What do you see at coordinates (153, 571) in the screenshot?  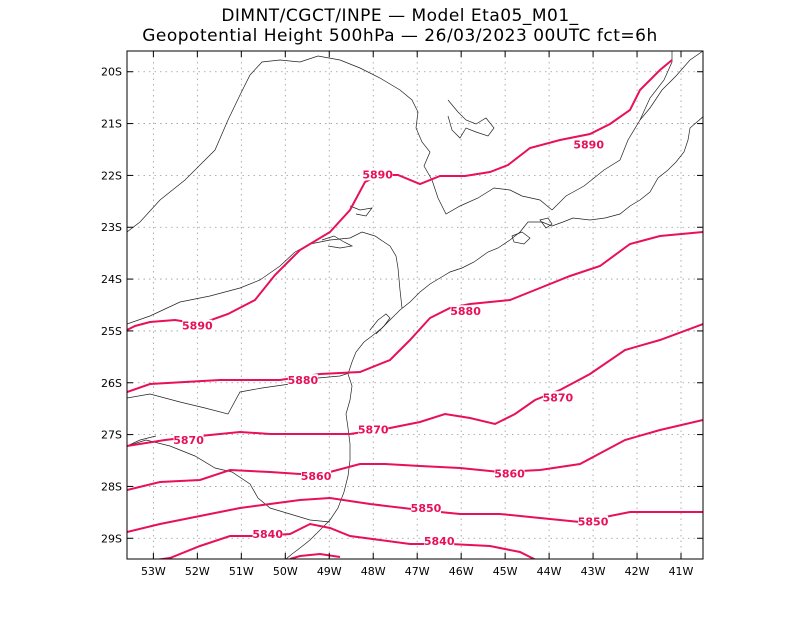 I see `lon-tick-label: 53W` at bounding box center [153, 571].